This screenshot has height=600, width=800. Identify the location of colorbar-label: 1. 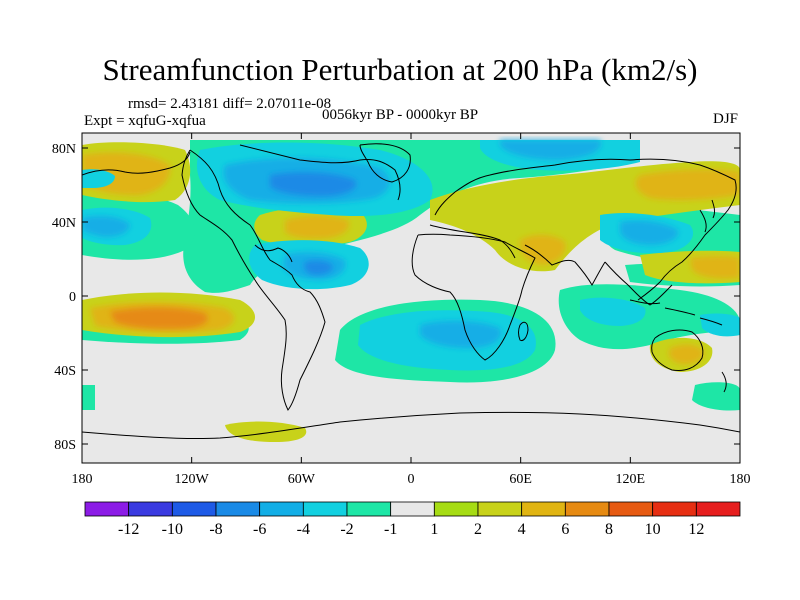
(434, 529).